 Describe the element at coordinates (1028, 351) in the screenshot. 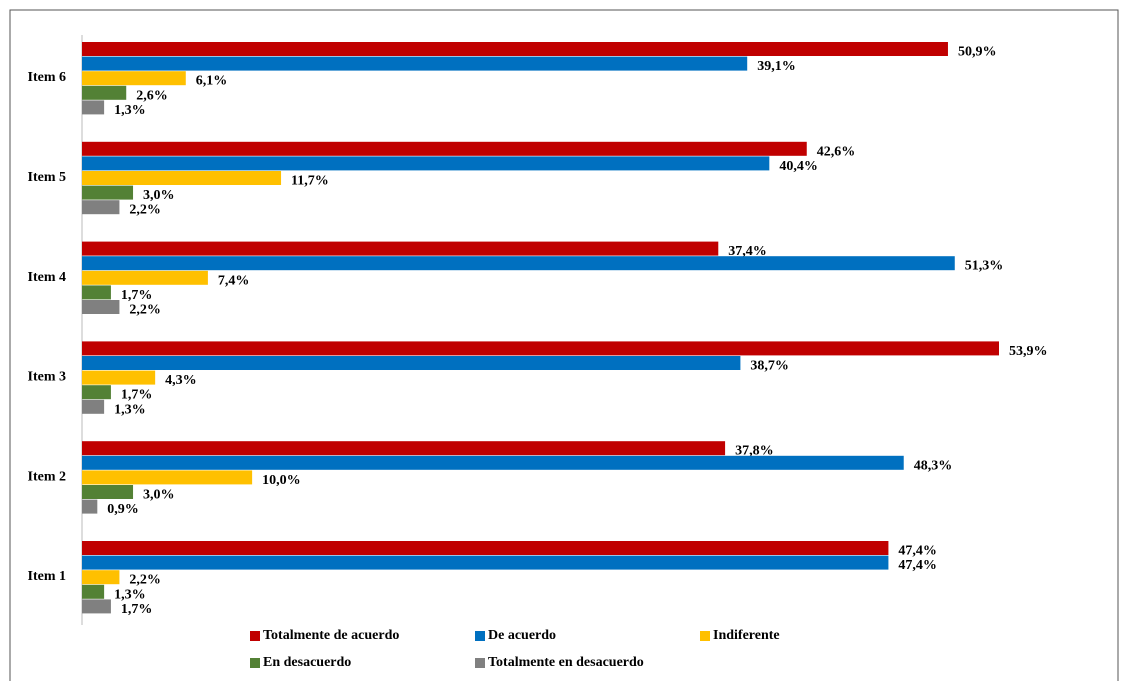

I see `value-label: 53,9%` at that location.